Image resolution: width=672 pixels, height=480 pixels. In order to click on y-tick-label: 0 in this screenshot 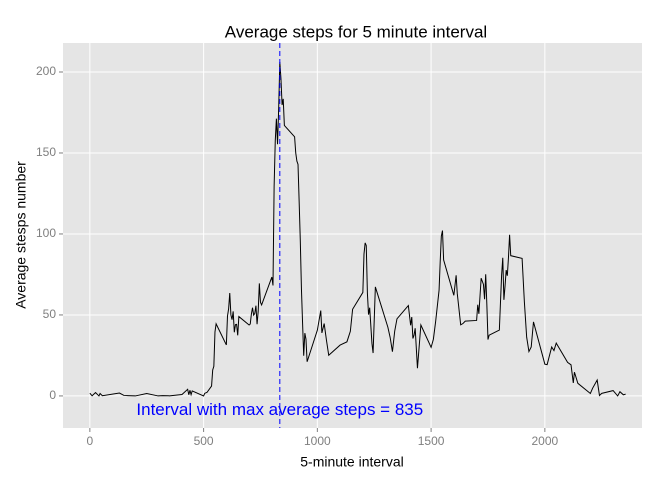, I will do `click(52, 395)`.